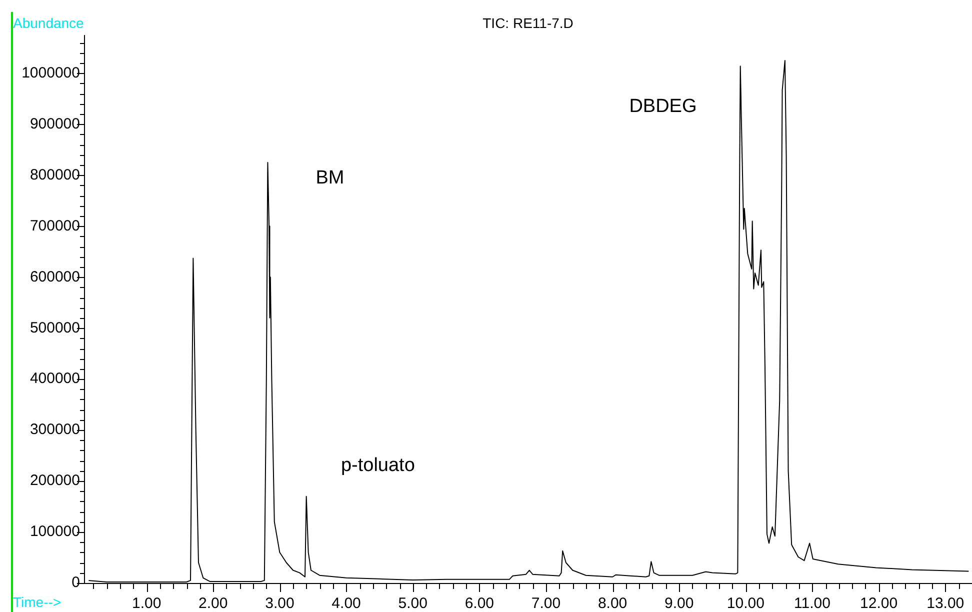 Image resolution: width=972 pixels, height=612 pixels. Describe the element at coordinates (479, 603) in the screenshot. I see `x-tick-label: 6.00` at that location.